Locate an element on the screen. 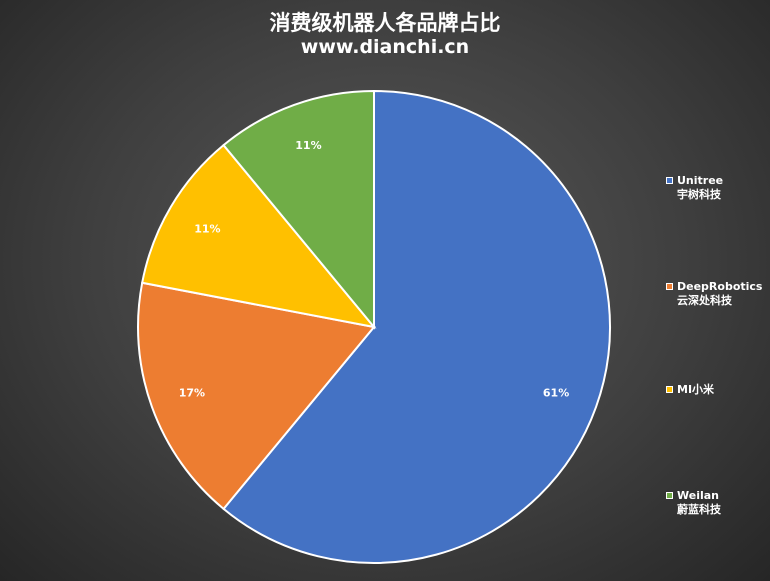 The width and height of the screenshot is (770, 581). legend-sublabel-deeprobotics: 云深处科技 is located at coordinates (704, 300).